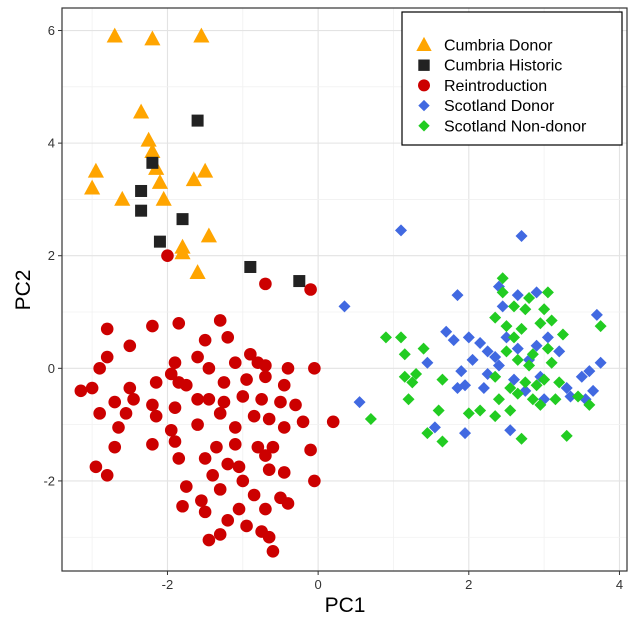 The width and height of the screenshot is (631, 625). I want to click on legend-marker, so click(424, 105).